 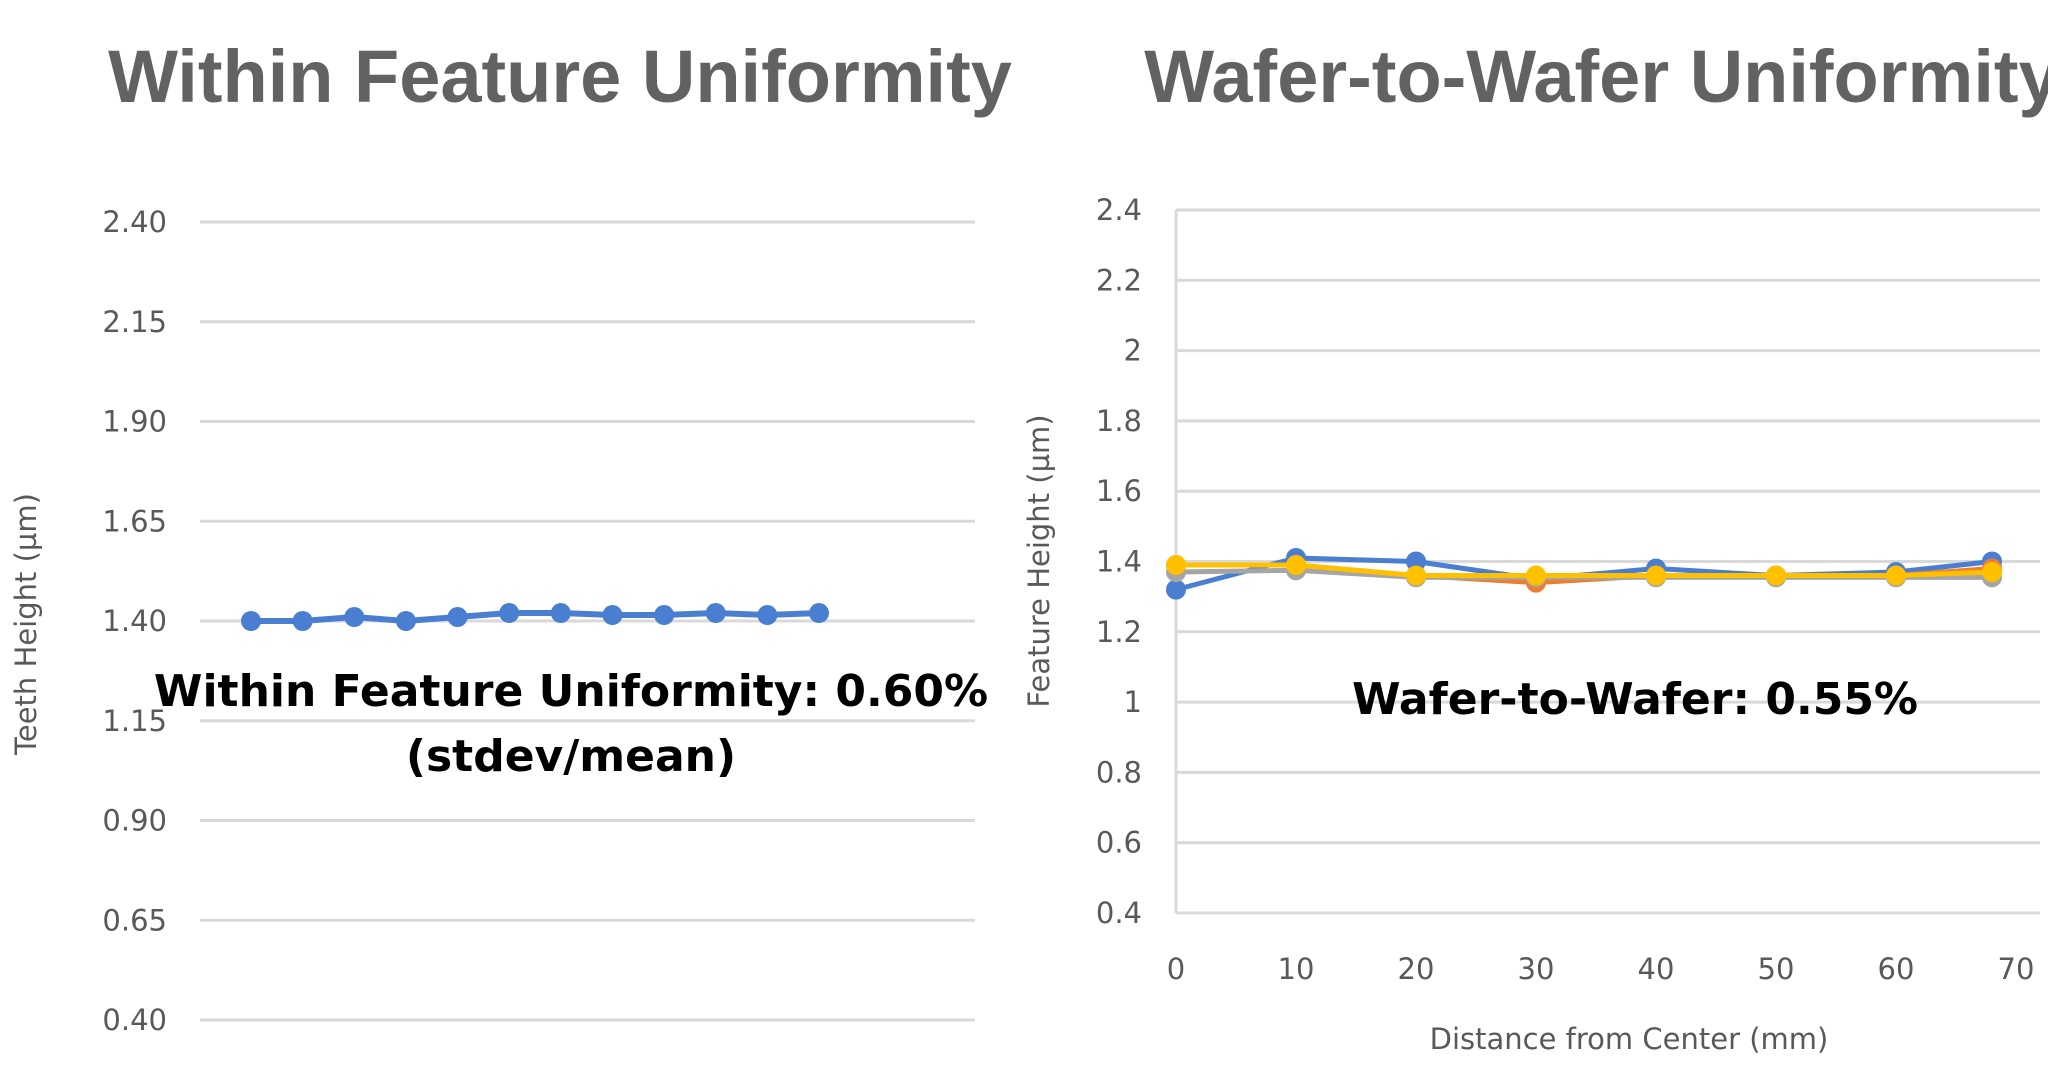 What do you see at coordinates (2016, 969) in the screenshot?
I see `x-tick-label: 70` at bounding box center [2016, 969].